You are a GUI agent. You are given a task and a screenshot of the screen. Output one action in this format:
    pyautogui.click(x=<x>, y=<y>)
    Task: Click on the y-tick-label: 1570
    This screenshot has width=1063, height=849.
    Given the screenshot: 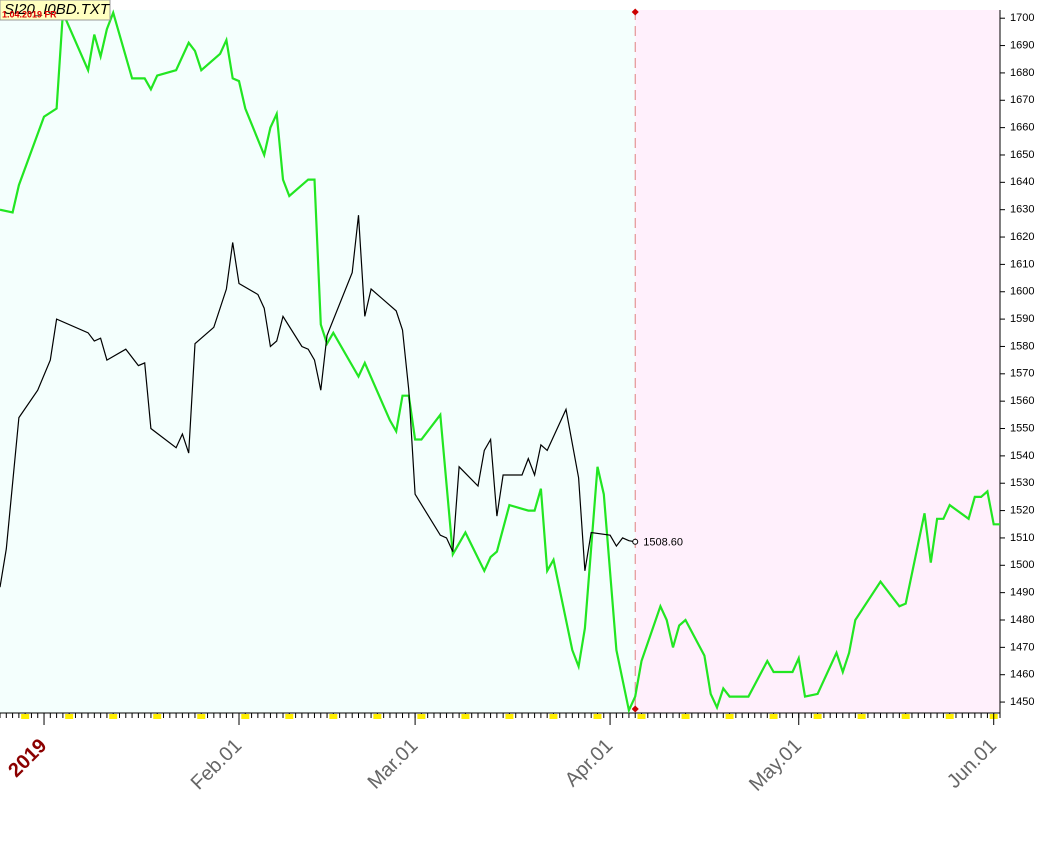 What is the action you would take?
    pyautogui.click(x=1022, y=374)
    